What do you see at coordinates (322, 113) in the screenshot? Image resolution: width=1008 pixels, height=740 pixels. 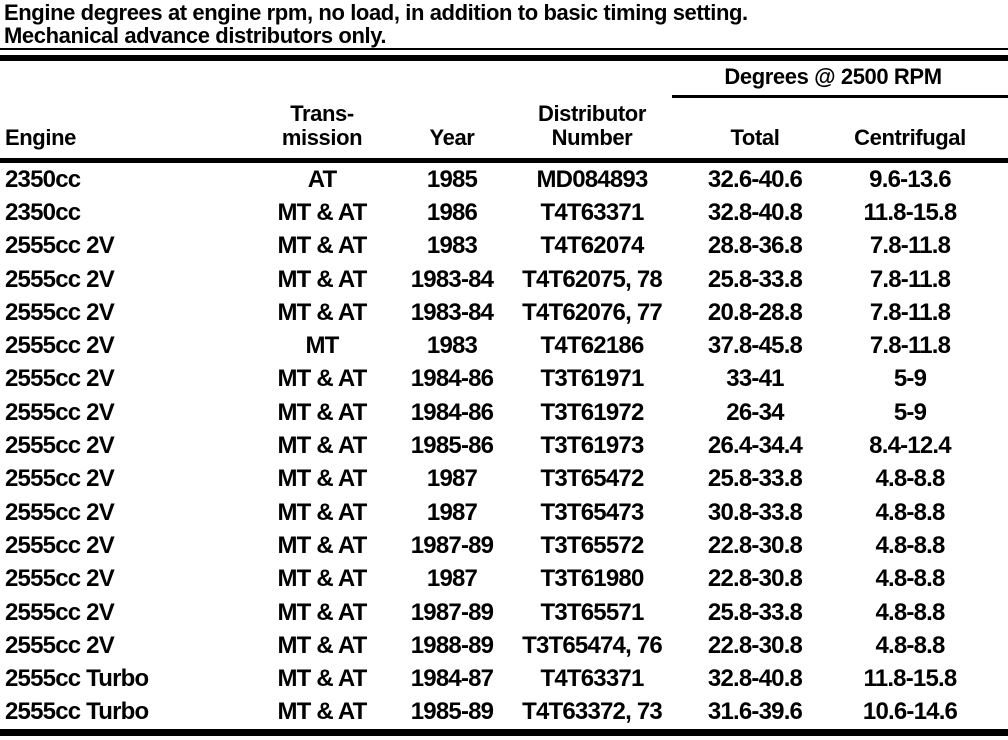 I see `column-header-transmission-line1: Trans-` at bounding box center [322, 113].